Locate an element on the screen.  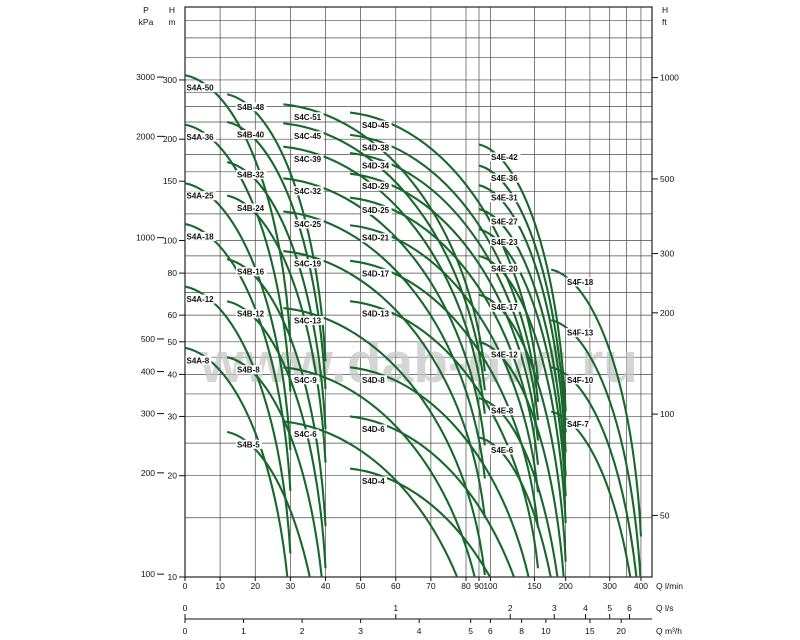
lmin-tick-40: 40 is located at coordinates (326, 586).